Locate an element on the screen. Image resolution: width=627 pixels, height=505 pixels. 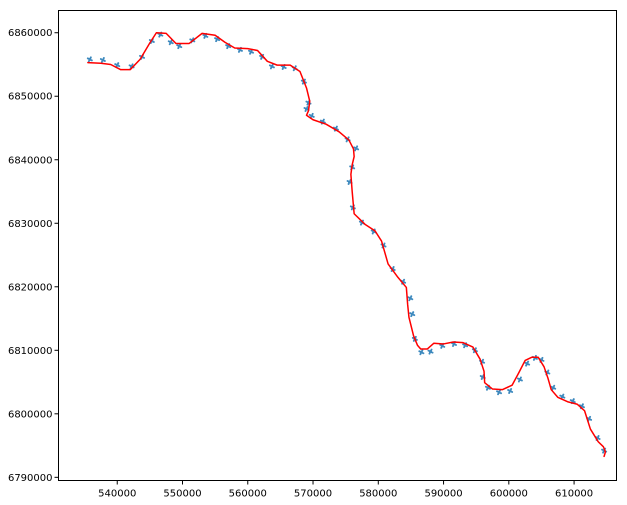
y-tick-label: 6840000 is located at coordinates (30, 160).